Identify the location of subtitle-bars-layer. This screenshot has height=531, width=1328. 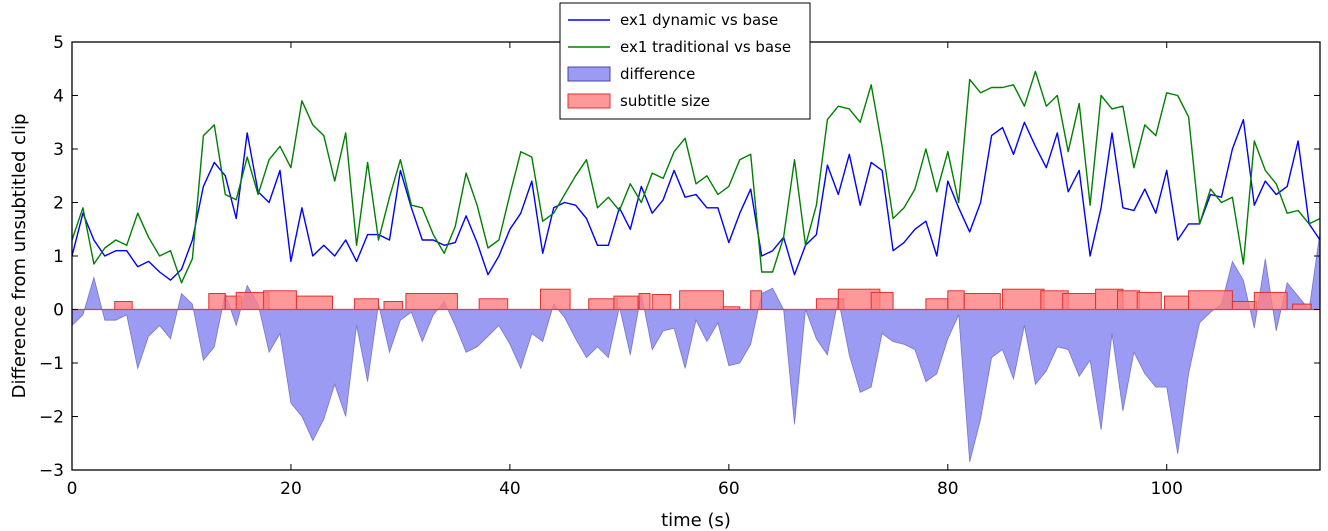
(713, 299).